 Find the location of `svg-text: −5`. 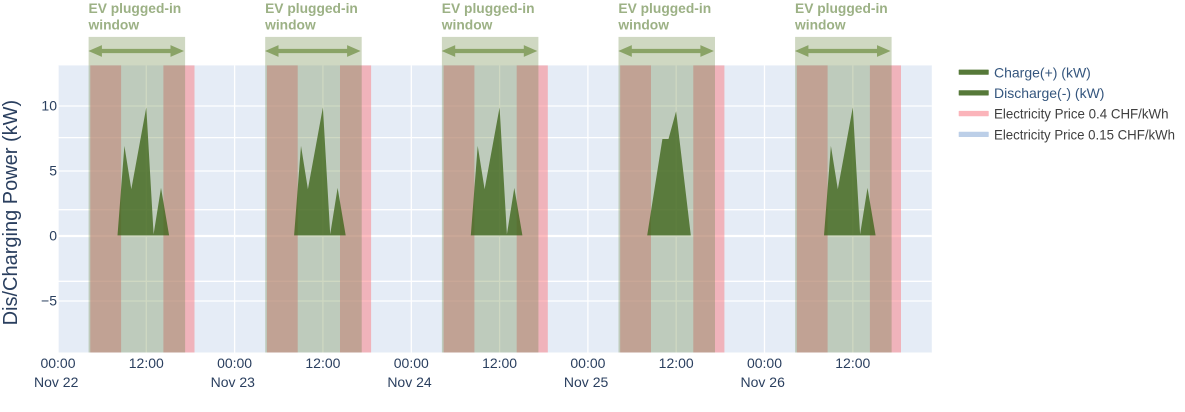

svg-text: −5 is located at coordinates (49, 301).